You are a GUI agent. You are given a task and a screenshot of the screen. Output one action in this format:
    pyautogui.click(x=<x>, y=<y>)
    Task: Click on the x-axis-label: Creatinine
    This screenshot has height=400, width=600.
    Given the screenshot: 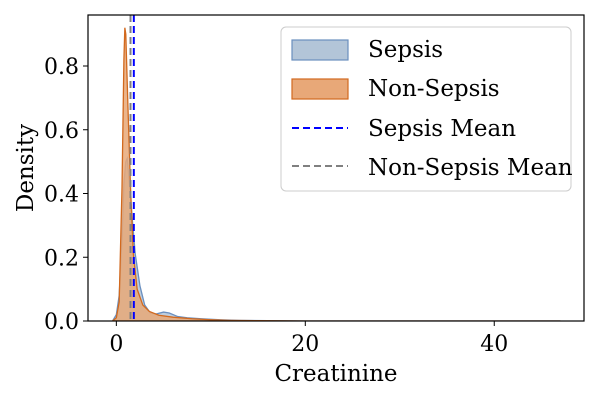 What is the action you would take?
    pyautogui.click(x=335, y=374)
    